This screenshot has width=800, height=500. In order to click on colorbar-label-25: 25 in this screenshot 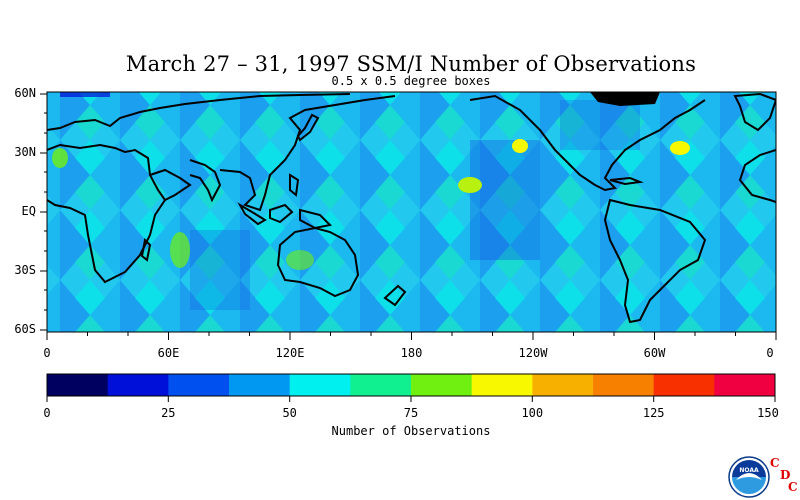, I will do `click(168, 413)`.